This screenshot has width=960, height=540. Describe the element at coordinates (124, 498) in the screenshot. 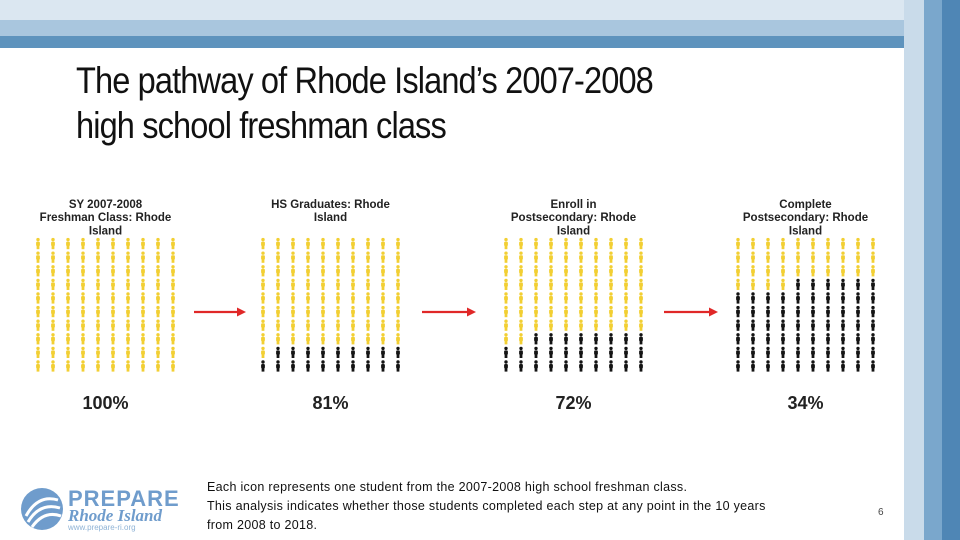

I see `logo-text-prepare: PREPARE` at that location.